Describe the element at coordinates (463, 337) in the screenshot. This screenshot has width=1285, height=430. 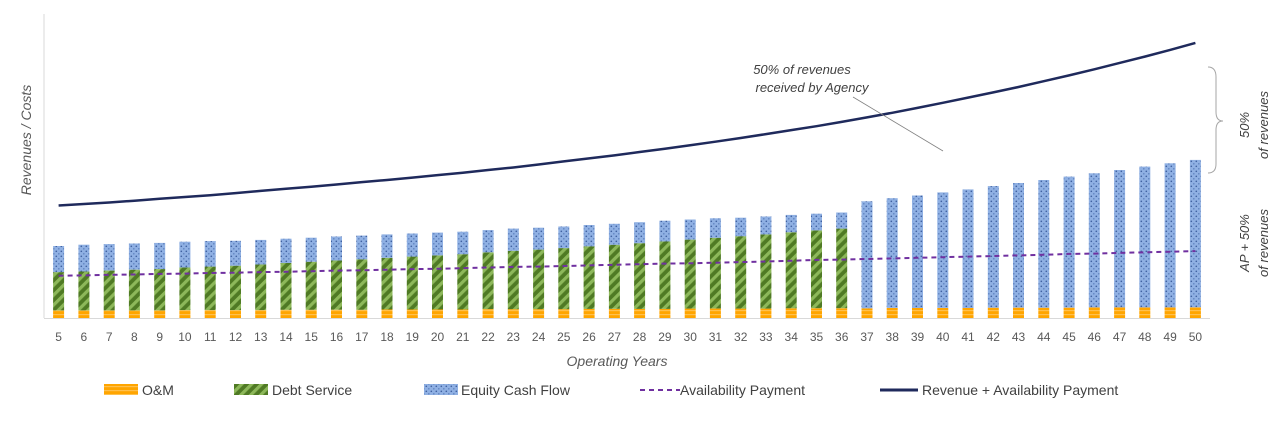
I see `x-tick-label-21: 21` at that location.